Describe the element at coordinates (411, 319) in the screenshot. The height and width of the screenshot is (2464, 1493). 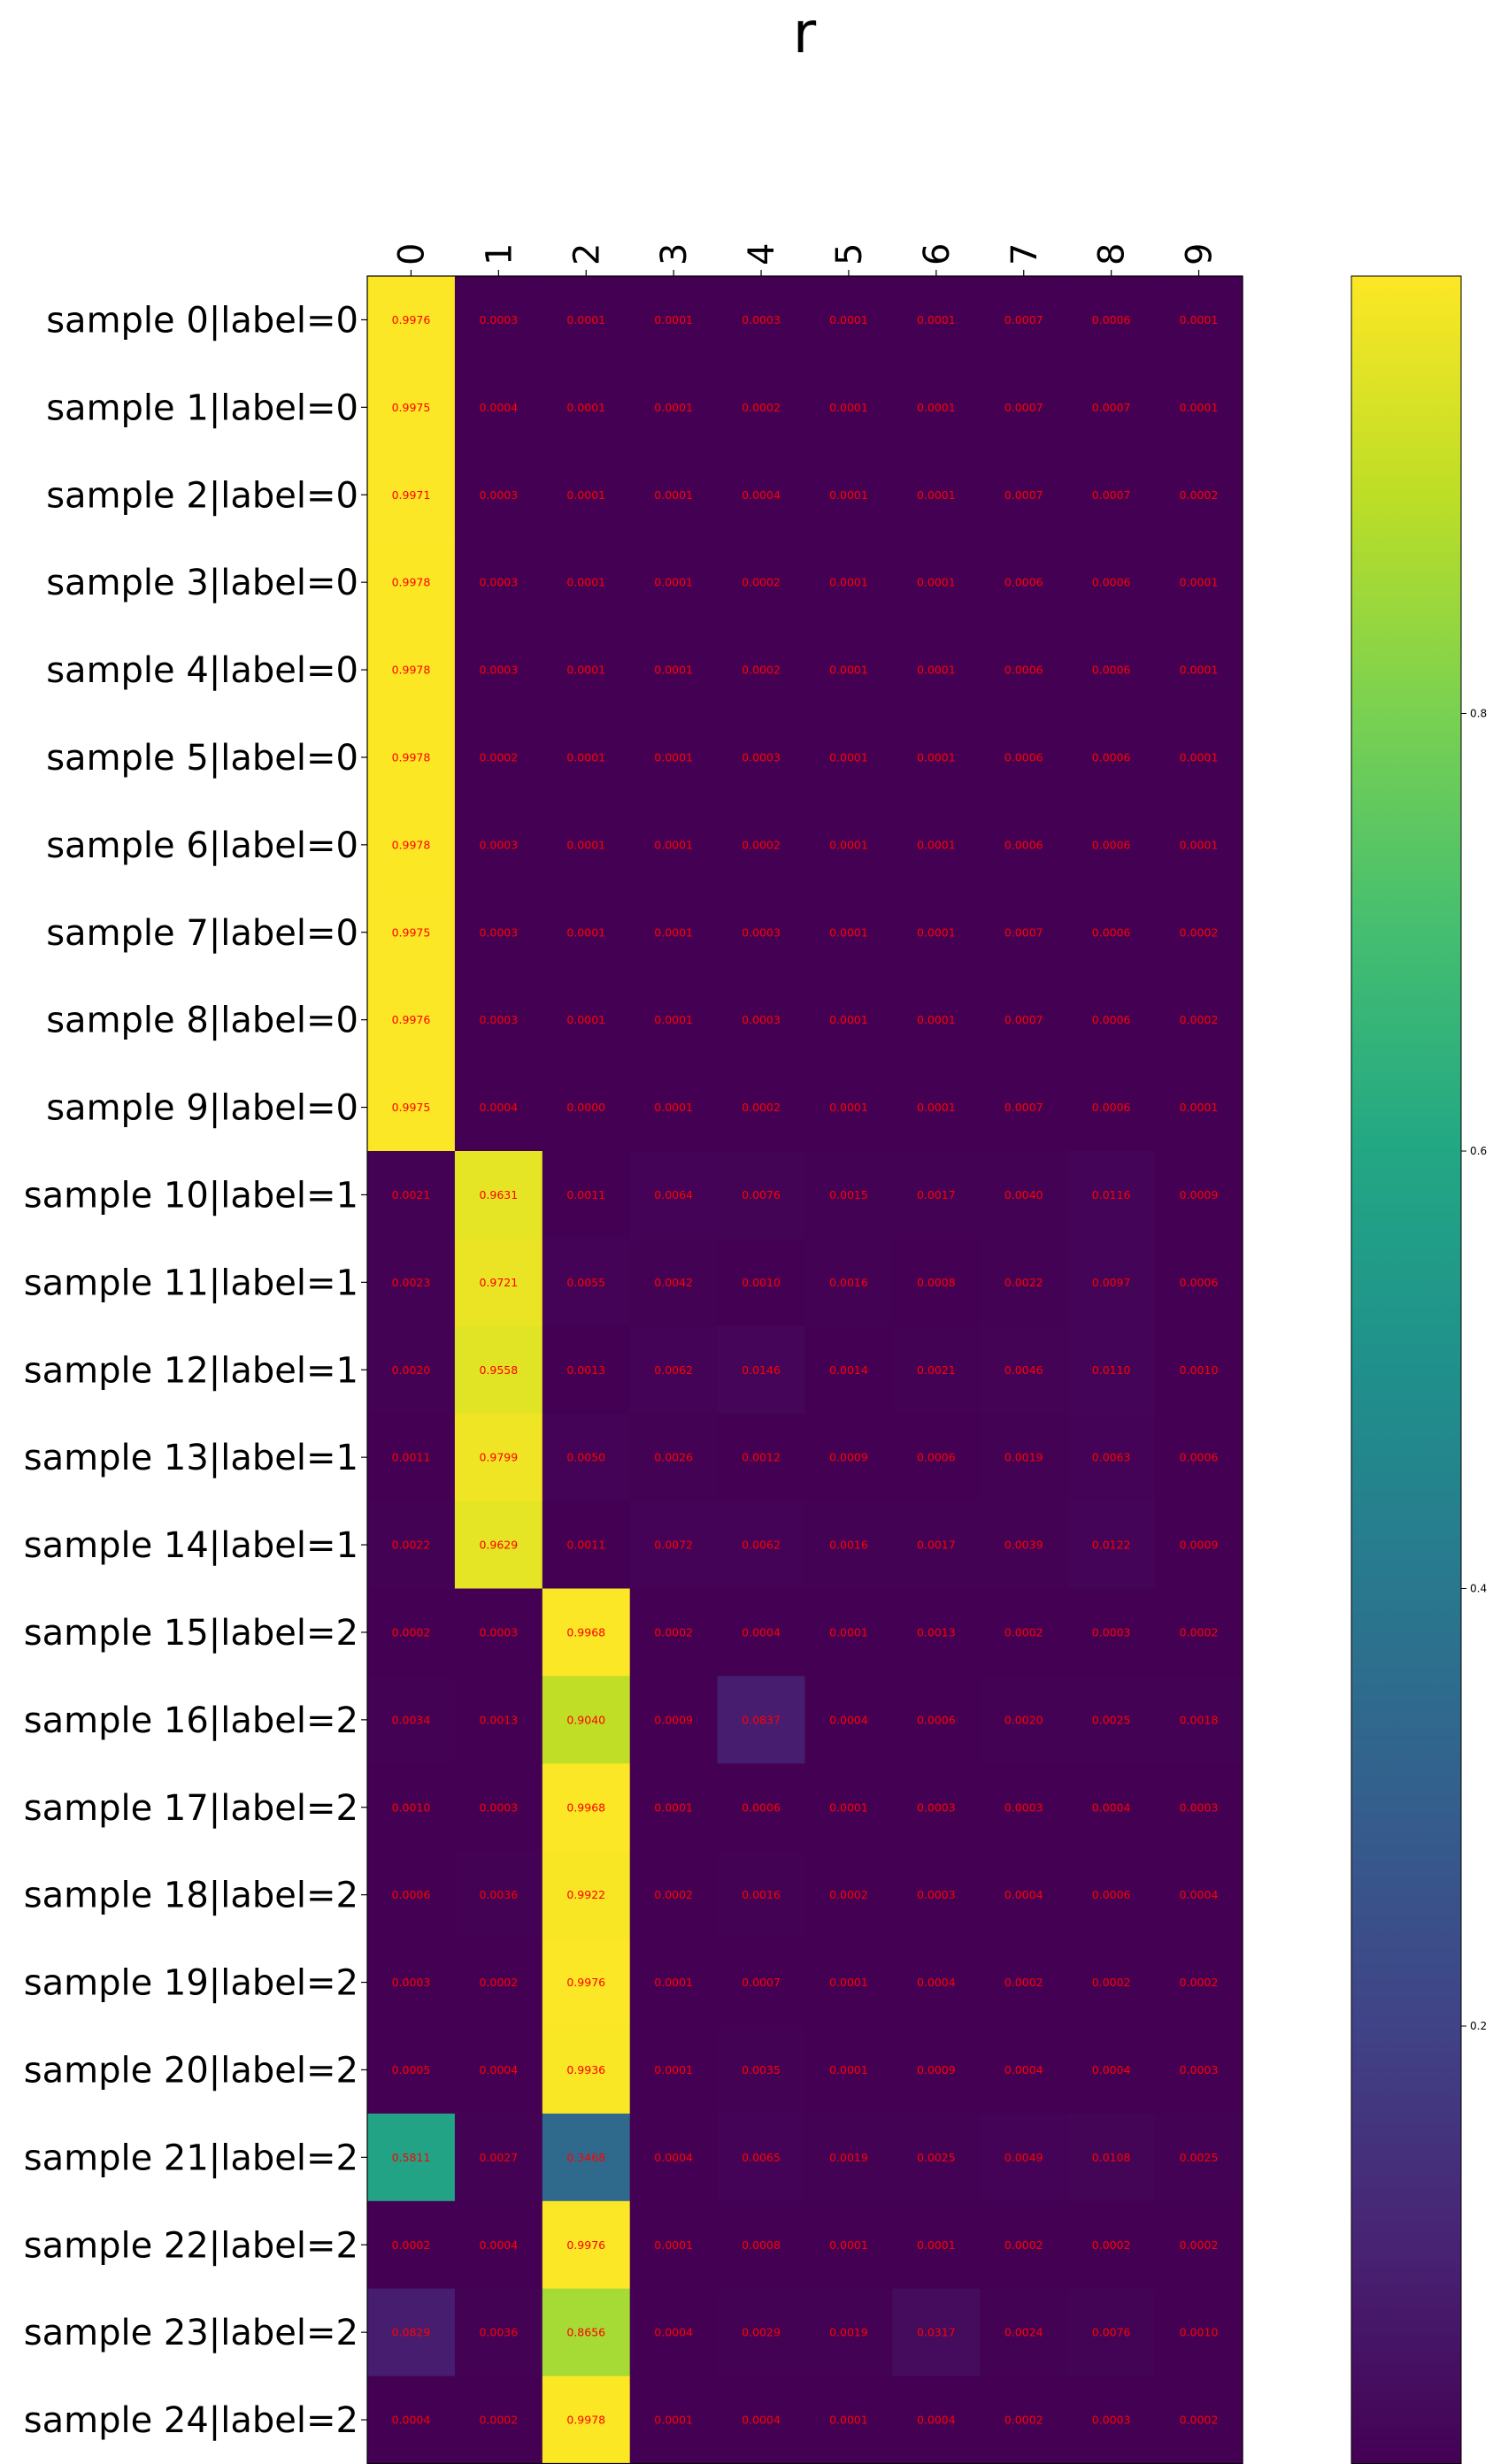
I see `cell-value-label: 0.9976` at that location.